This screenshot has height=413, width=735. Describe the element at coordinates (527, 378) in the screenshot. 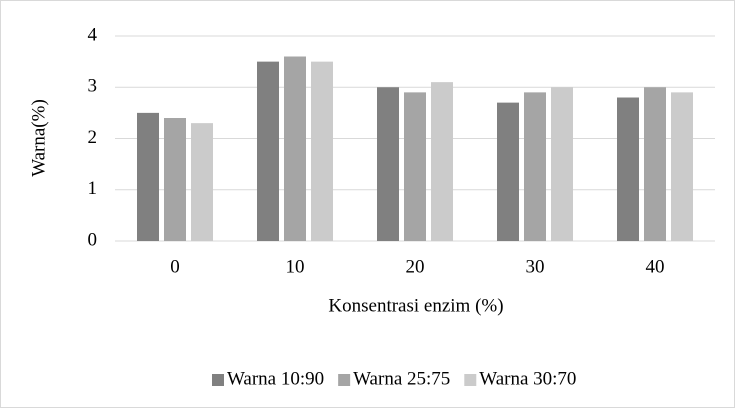

I see `legend-label: Warna 30:70` at that location.